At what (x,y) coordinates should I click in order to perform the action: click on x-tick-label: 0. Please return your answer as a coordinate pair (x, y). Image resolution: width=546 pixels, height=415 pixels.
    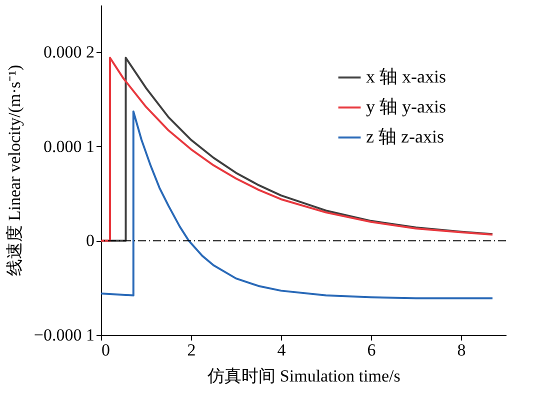
    Looking at the image, I should click on (106, 350).